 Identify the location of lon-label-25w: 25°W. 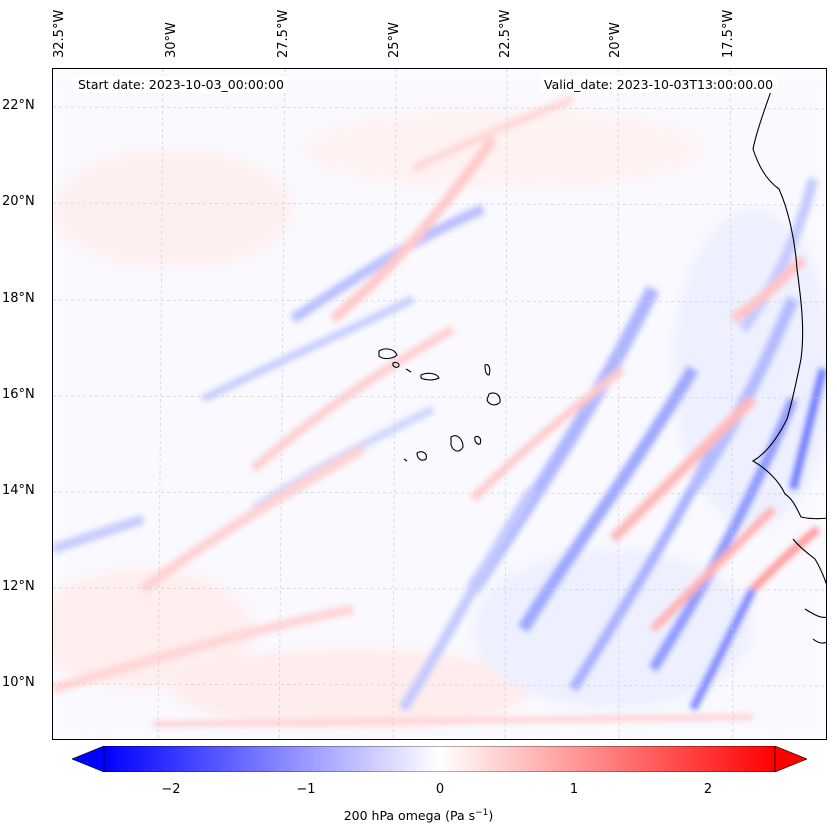
(394, 40).